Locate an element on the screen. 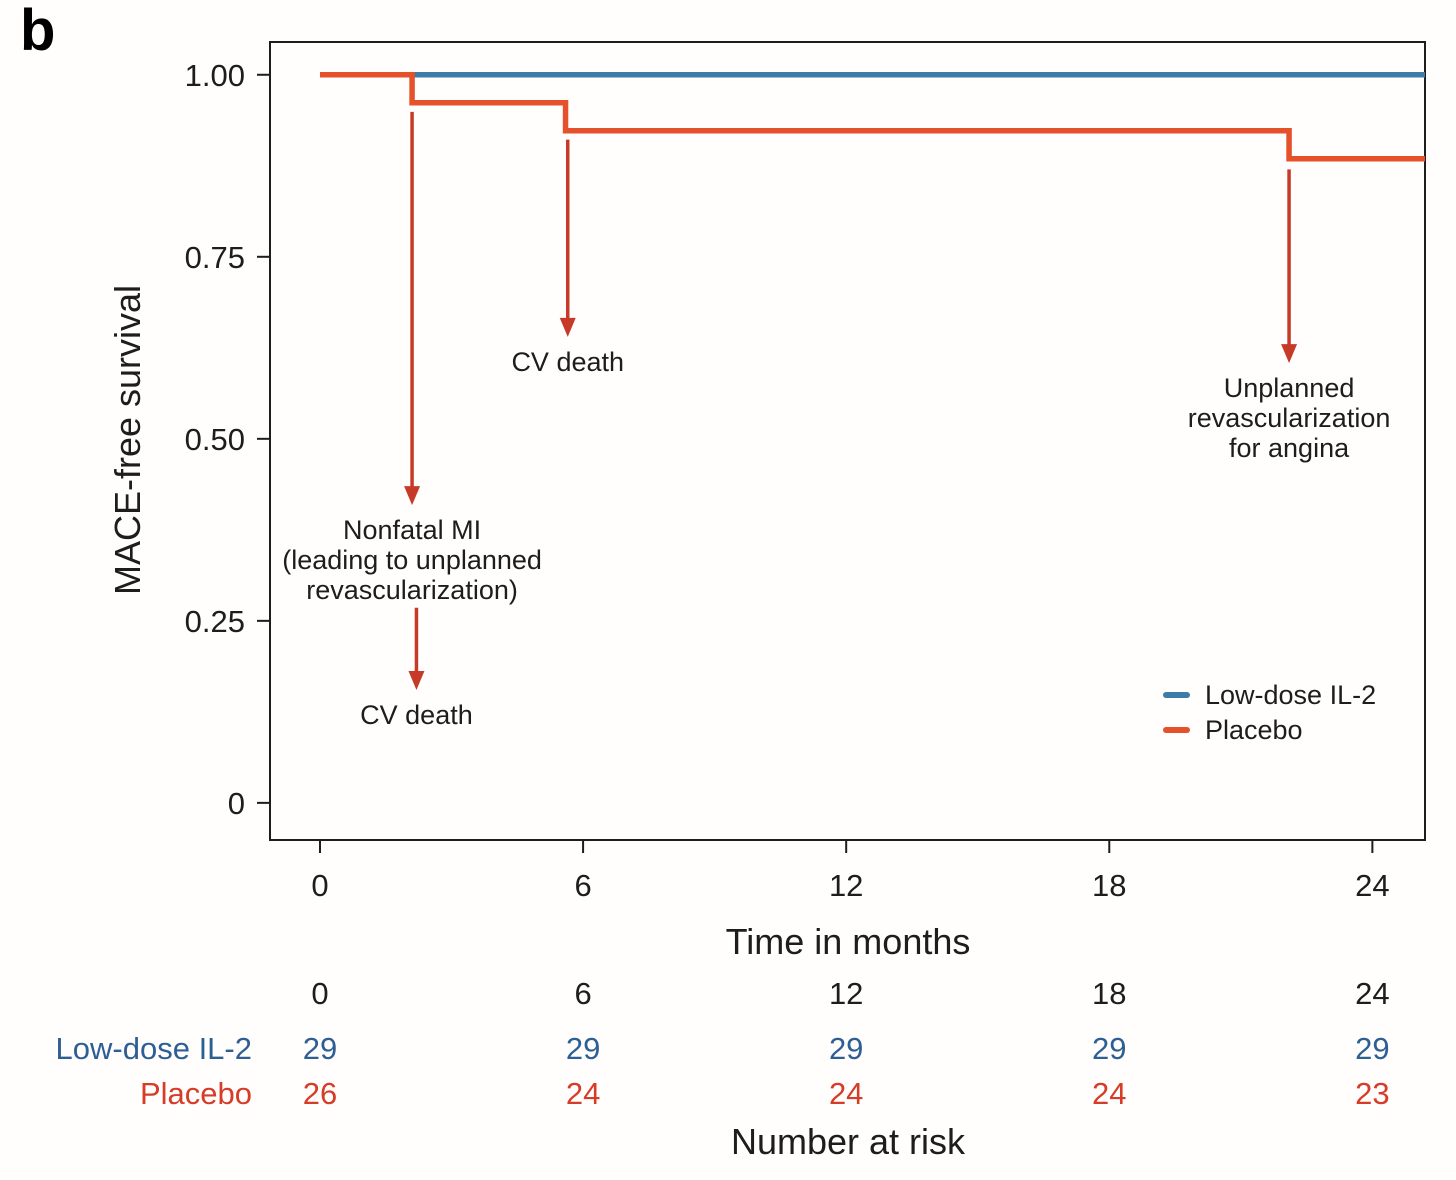 The height and width of the screenshot is (1180, 1456). x-tick-label: 18 is located at coordinates (1109, 885).